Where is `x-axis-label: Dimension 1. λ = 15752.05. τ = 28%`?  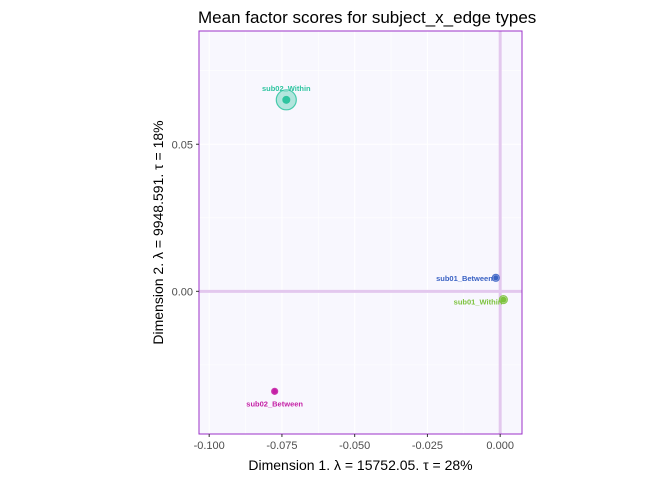
x-axis-label: Dimension 1. λ = 15752.05. τ = 28% is located at coordinates (360, 465).